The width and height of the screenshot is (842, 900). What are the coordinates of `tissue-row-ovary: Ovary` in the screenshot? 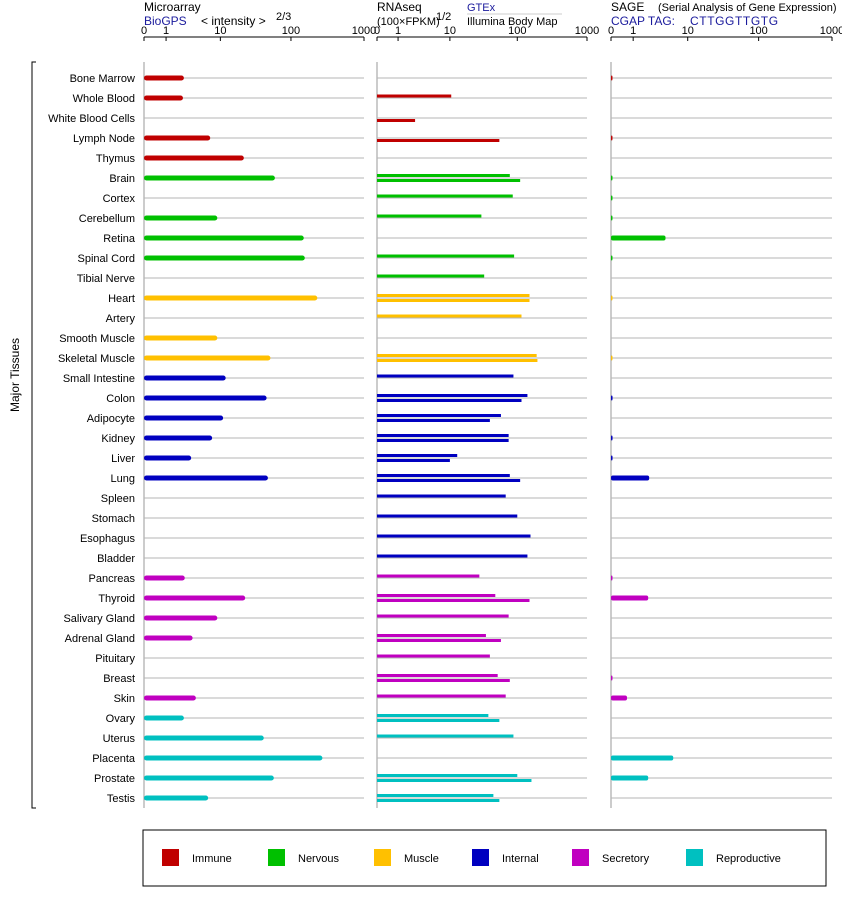 It's located at (469, 719).